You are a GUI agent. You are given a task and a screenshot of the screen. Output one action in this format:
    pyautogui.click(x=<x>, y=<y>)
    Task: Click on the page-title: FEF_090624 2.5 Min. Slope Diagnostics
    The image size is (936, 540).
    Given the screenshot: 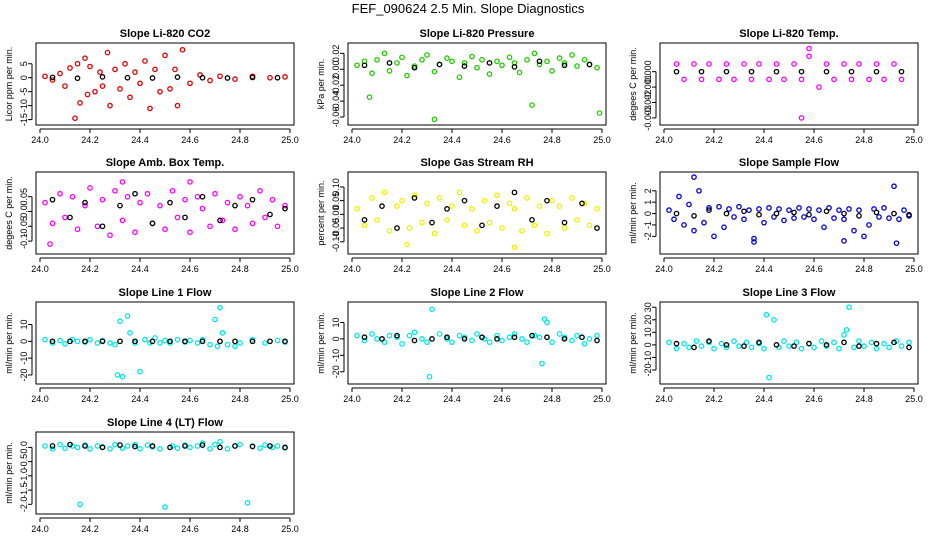 What is the action you would take?
    pyautogui.click(x=468, y=8)
    